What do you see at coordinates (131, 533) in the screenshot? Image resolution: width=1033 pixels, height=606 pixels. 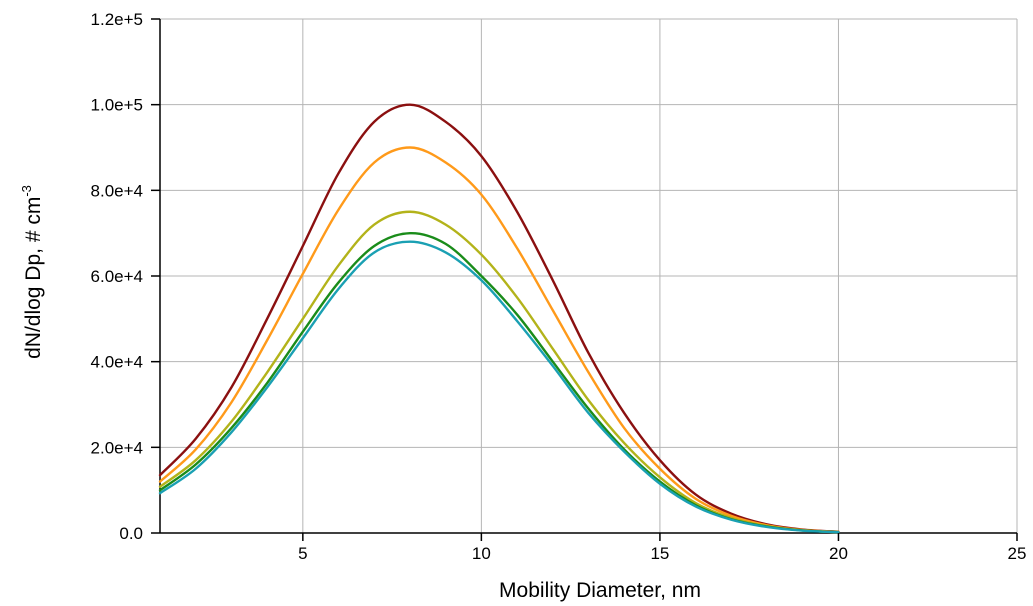 I see `y-tick-label: 0.0` at bounding box center [131, 533].